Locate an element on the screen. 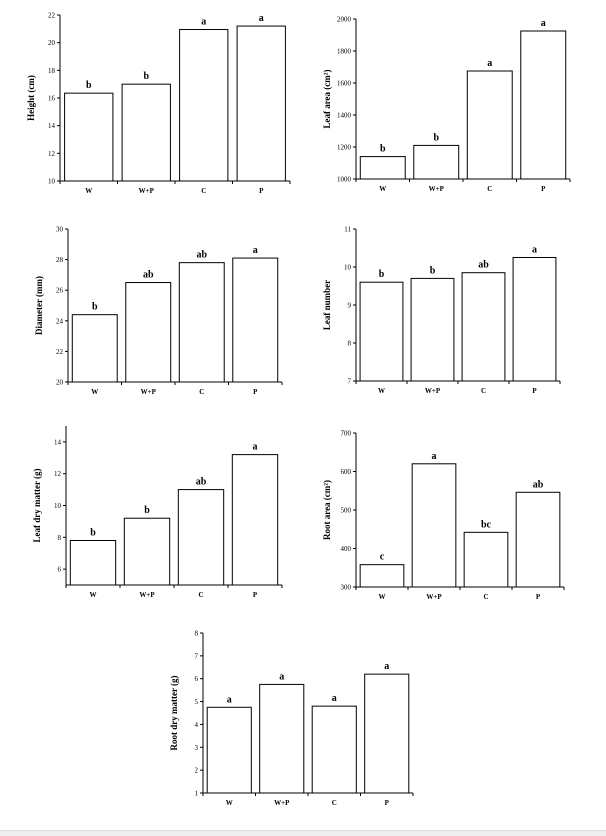 The width and height of the screenshot is (606, 836). y-tick-label: 300 is located at coordinates (346, 588).